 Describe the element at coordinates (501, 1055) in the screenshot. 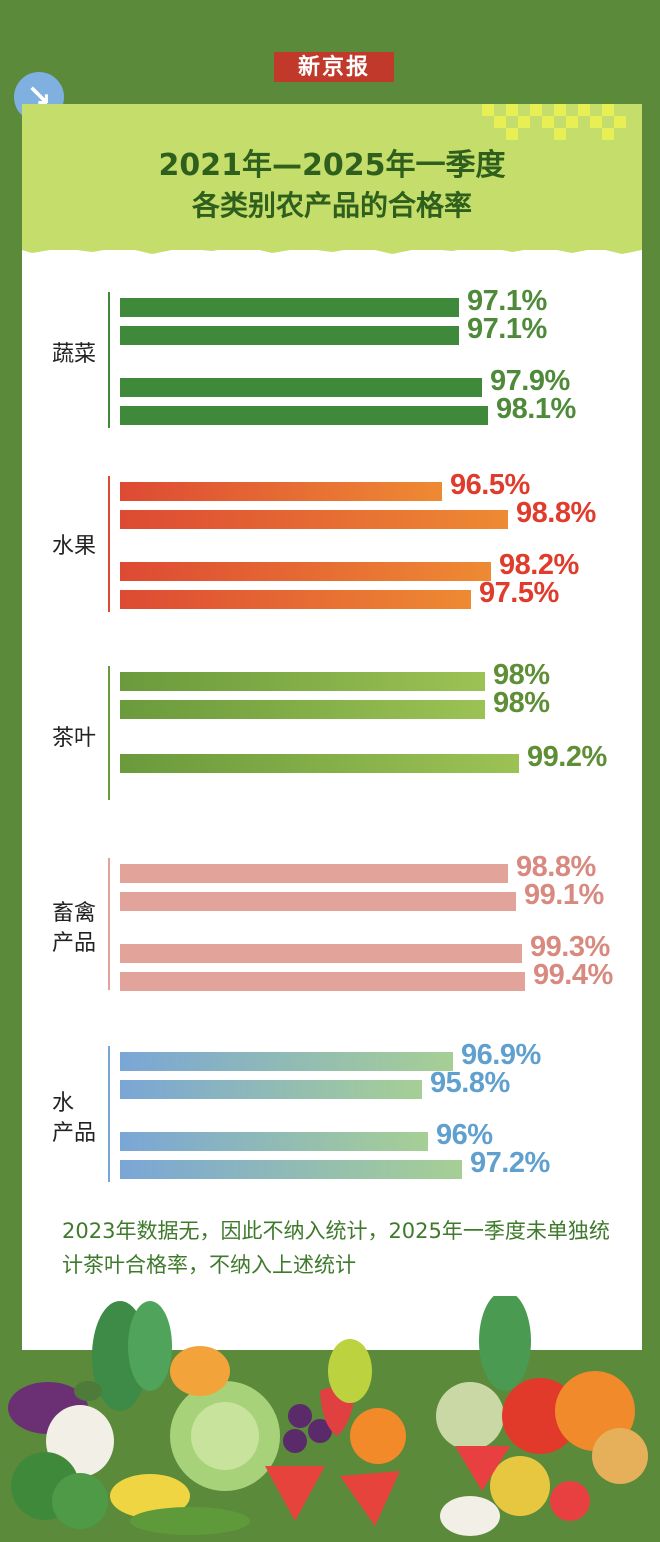

I see `bar-value-label: 96.9%` at that location.